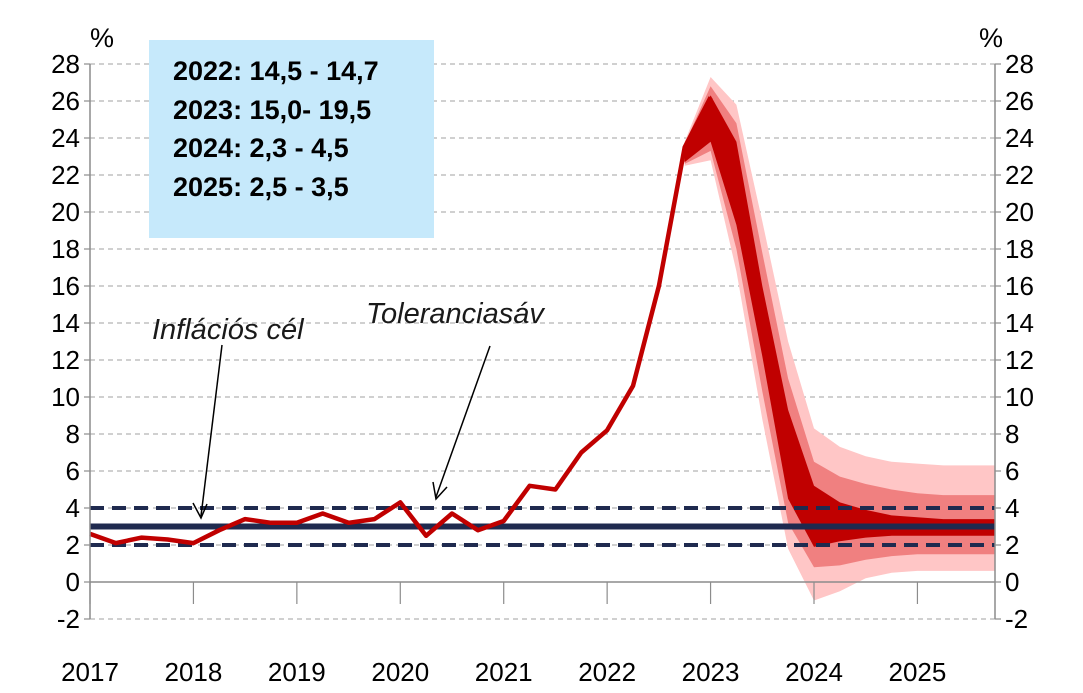  Describe the element at coordinates (73, 545) in the screenshot. I see `y-tick-left-2: 2` at that location.